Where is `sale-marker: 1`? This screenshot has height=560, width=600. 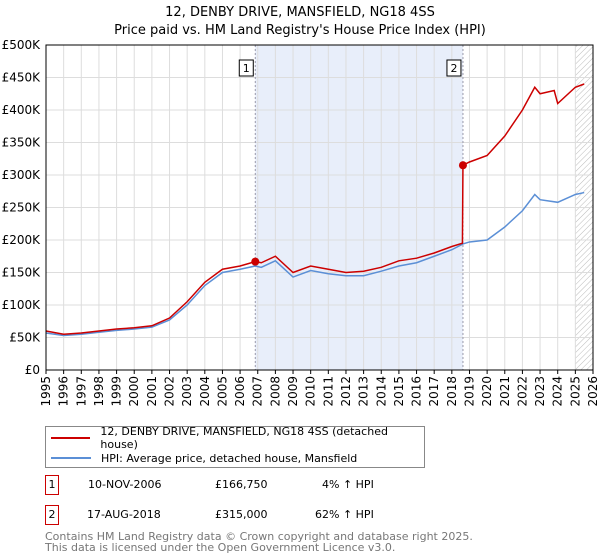
sale-marker: 1 is located at coordinates (52, 485).